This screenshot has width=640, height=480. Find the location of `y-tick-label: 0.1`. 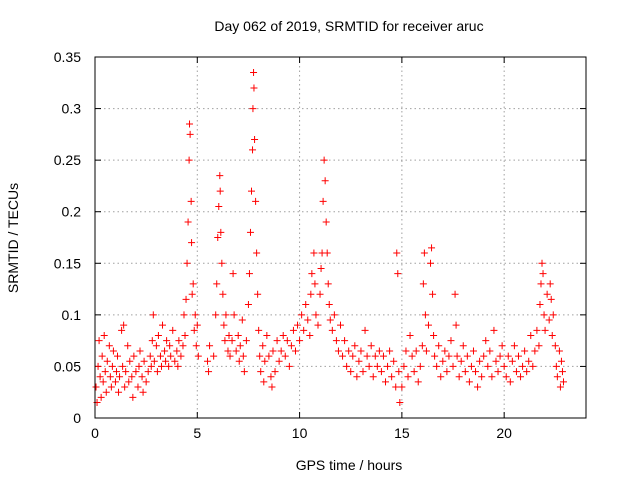

y-tick-label: 0.1 is located at coordinates (72, 315).